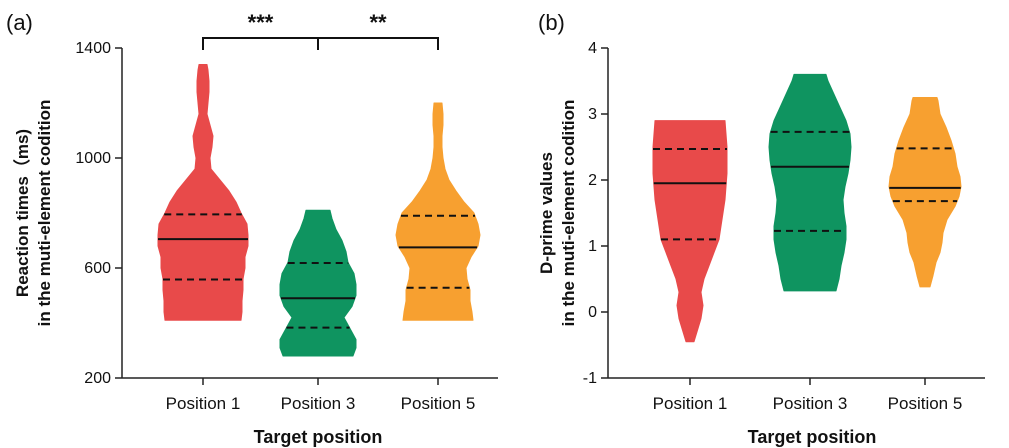 This screenshot has width=1009, height=448. What do you see at coordinates (592, 312) in the screenshot?
I see `y-tick-label: 0` at bounding box center [592, 312].